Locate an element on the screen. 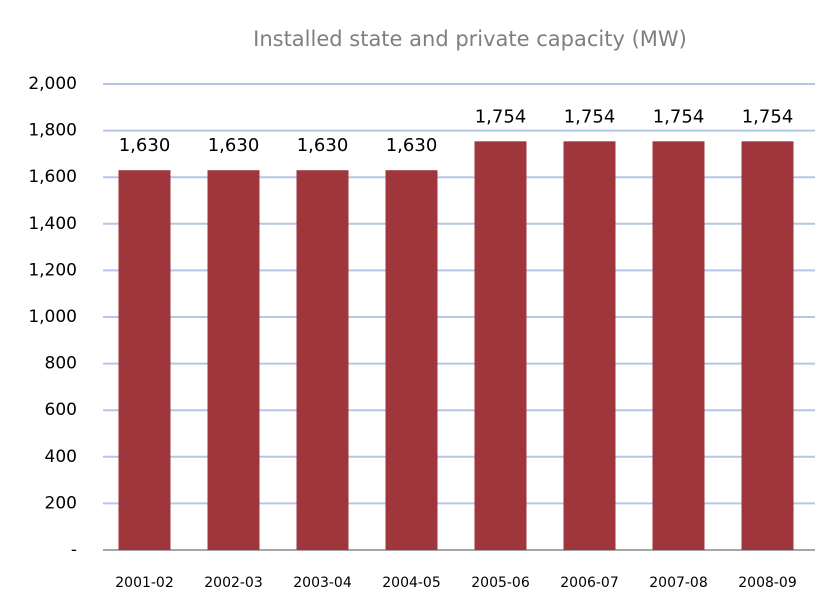 The width and height of the screenshot is (815, 598). y-tick-label: 1,000 is located at coordinates (52, 317).